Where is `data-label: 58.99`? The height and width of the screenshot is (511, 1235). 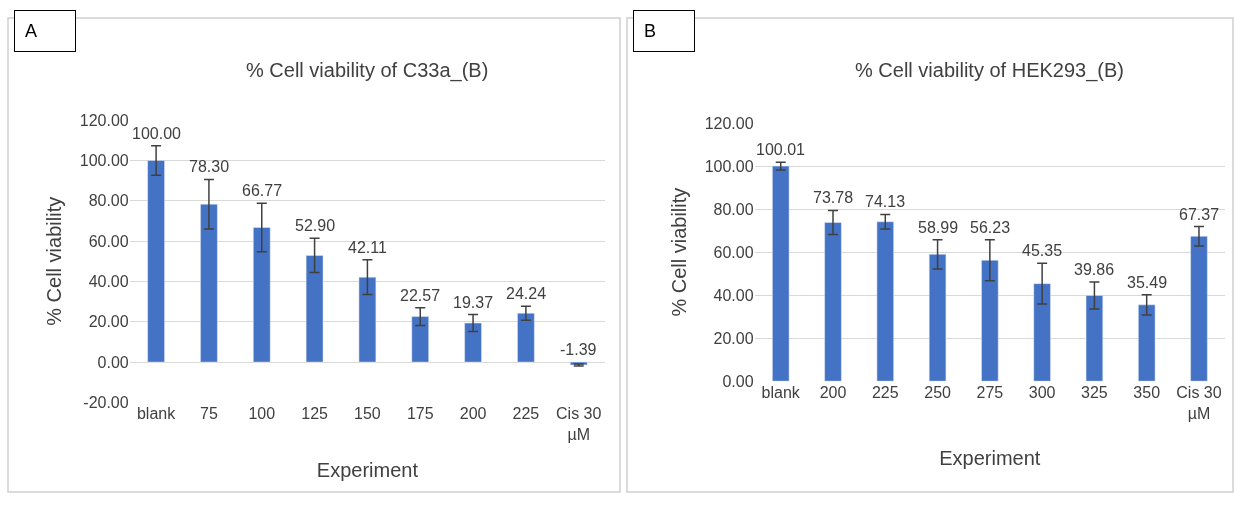
data-label: 58.99 is located at coordinates (938, 227).